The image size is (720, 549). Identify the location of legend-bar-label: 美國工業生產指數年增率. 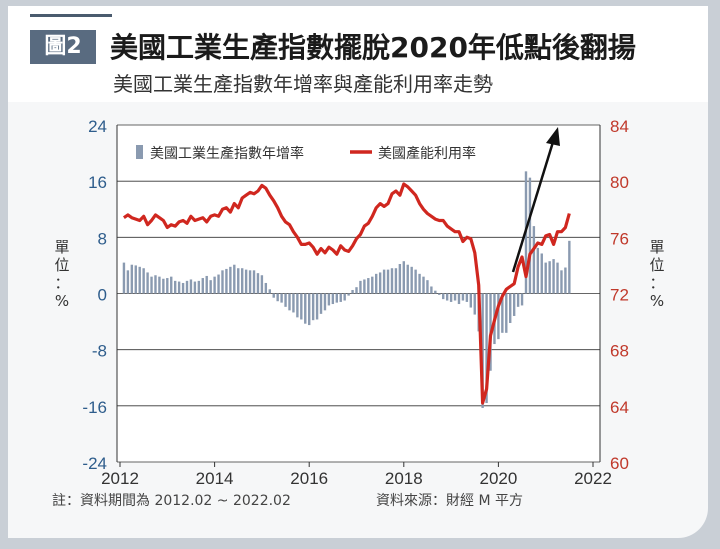
(227, 153).